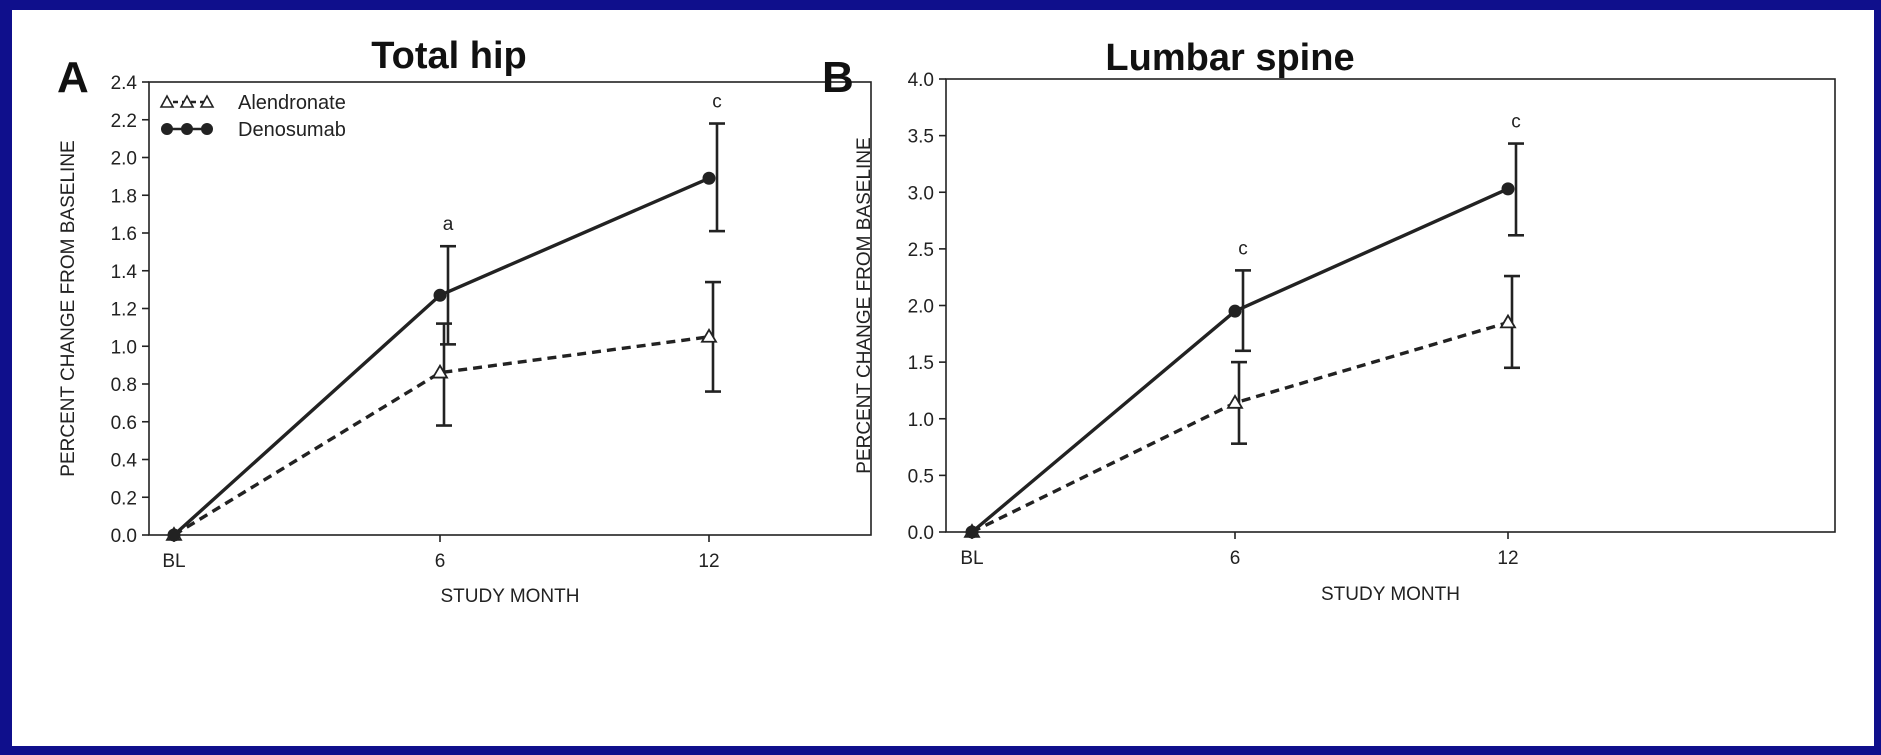  I want to click on series-line, so click(441, 356).